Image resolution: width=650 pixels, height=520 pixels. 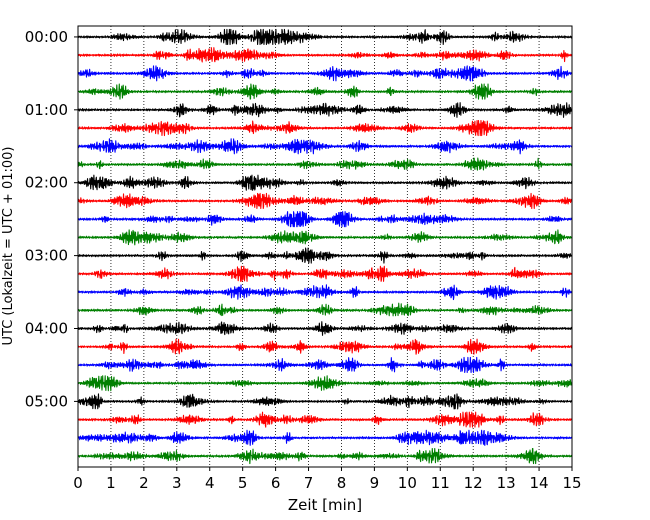 What do you see at coordinates (342, 483) in the screenshot?
I see `x-tick-label: 8` at bounding box center [342, 483].